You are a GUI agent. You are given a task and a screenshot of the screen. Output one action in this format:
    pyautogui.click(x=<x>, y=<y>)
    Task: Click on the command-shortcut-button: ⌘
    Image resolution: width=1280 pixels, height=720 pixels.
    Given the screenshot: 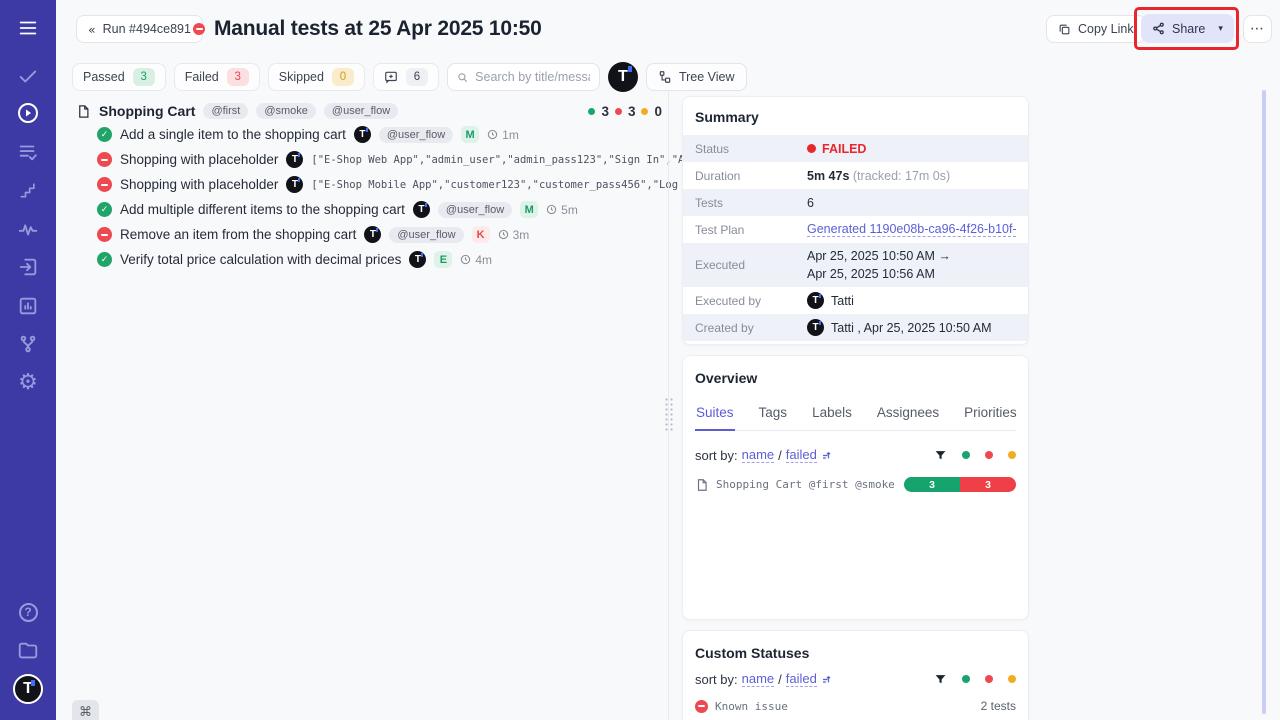 What is the action you would take?
    pyautogui.click(x=85, y=710)
    